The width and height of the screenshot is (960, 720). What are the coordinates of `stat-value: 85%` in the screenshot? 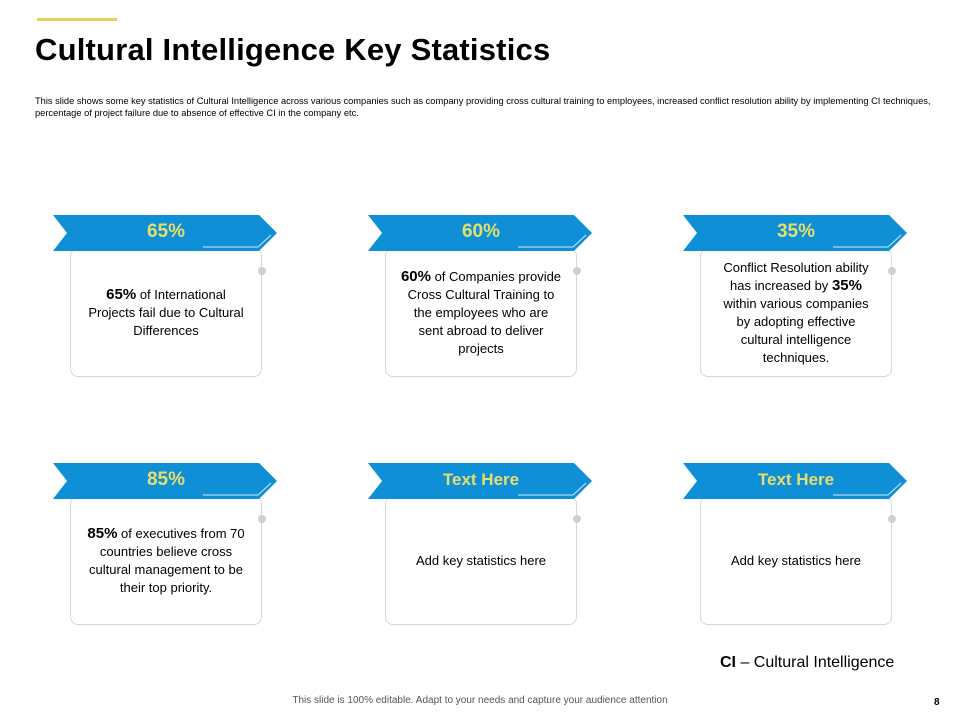 It's located at (102, 533).